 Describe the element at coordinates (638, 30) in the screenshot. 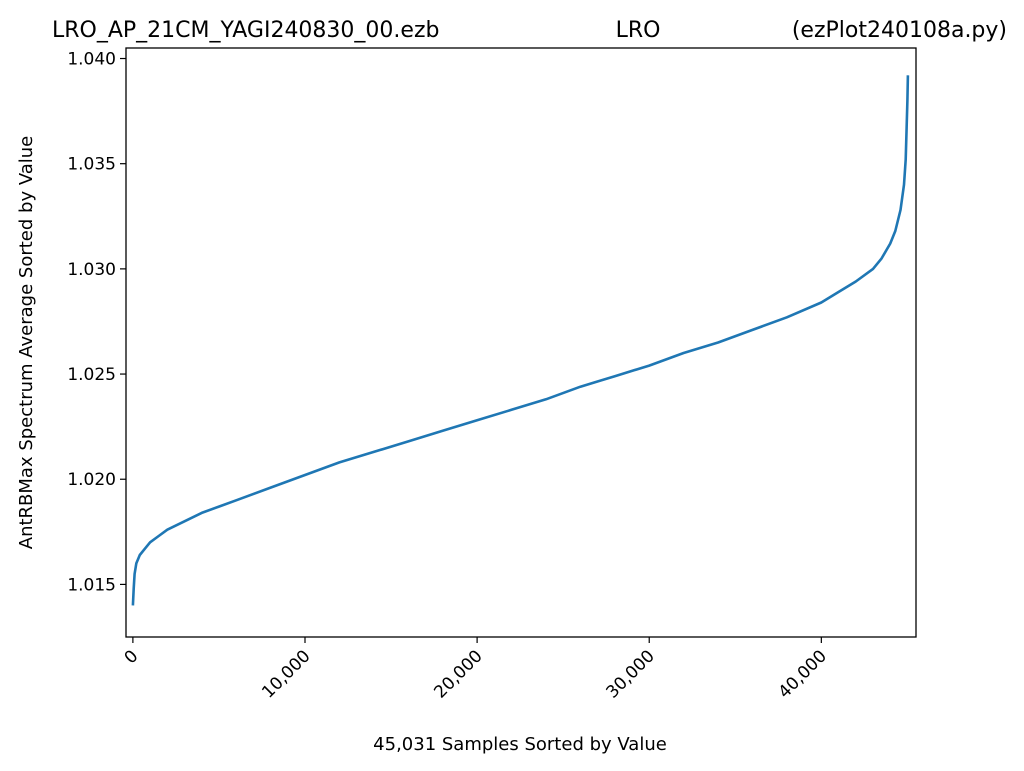

I see `chart-title-center: LRO` at that location.